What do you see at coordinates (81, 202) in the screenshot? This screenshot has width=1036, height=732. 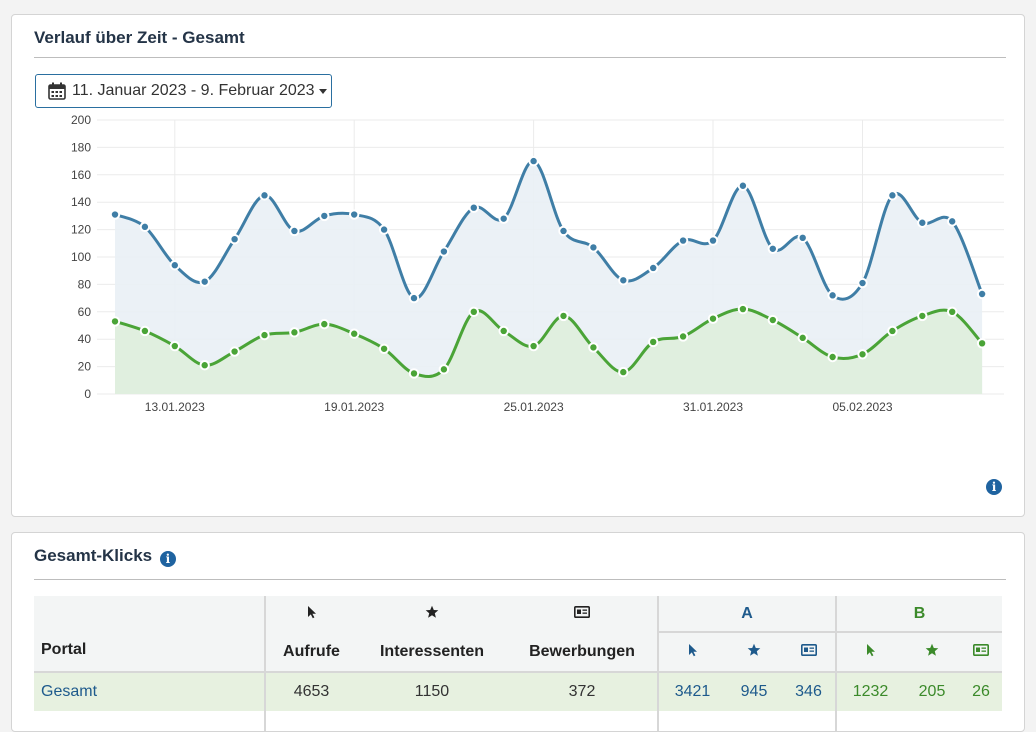 I see `y-tick-label: 140` at bounding box center [81, 202].